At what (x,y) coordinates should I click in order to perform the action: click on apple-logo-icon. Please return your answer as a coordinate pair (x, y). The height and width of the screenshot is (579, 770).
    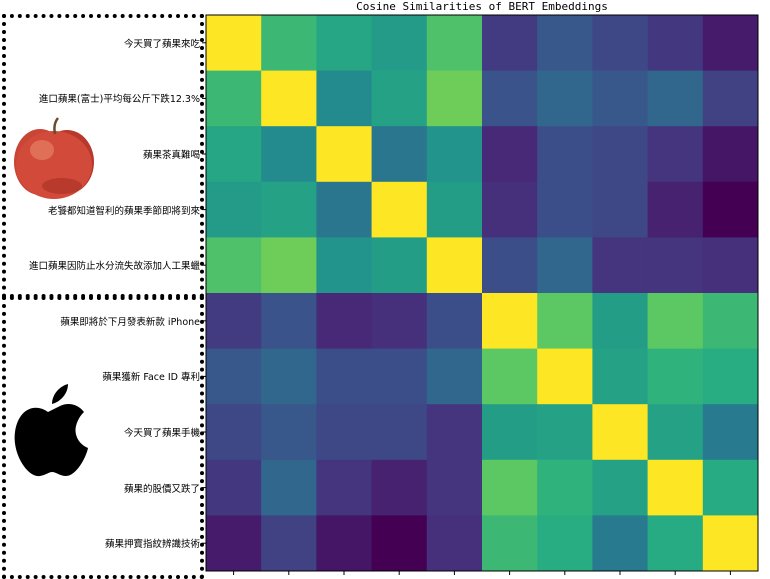
    Looking at the image, I should click on (51, 430).